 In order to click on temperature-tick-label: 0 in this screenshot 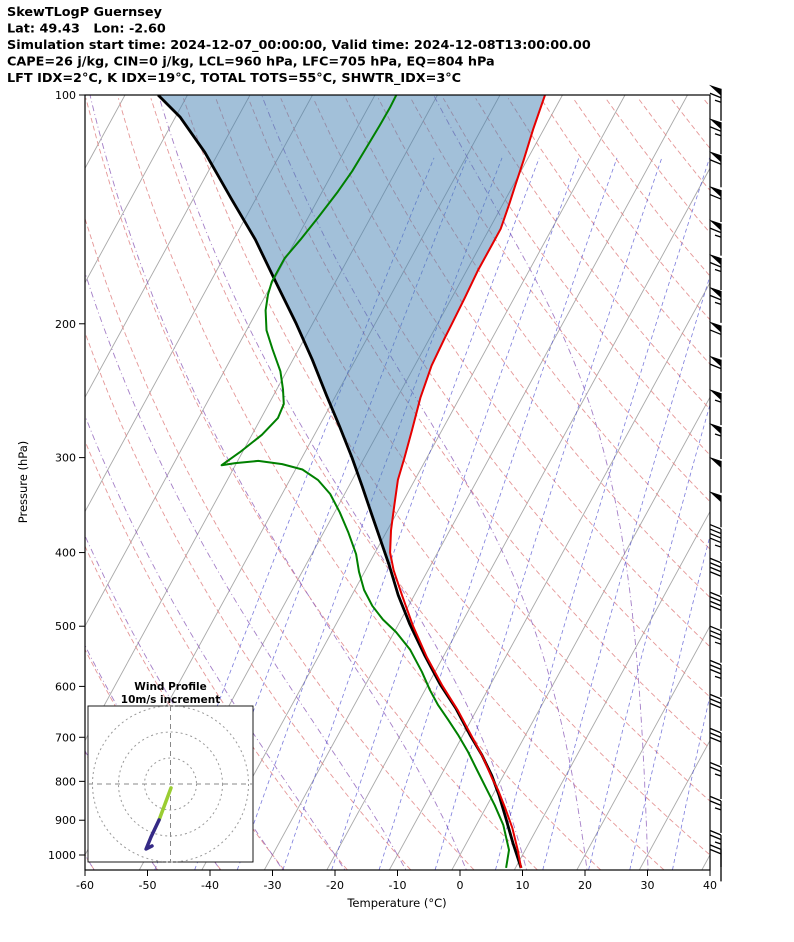, I will do `click(460, 885)`.